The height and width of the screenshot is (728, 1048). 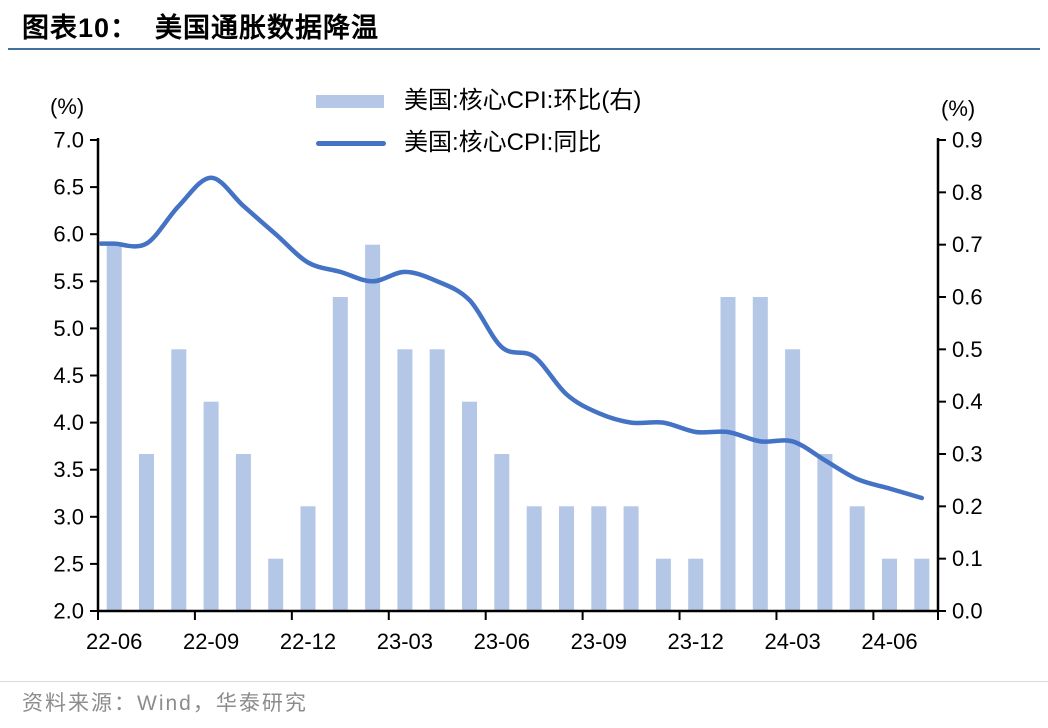 I want to click on left-tick-label: 4.0, so click(x=68, y=422).